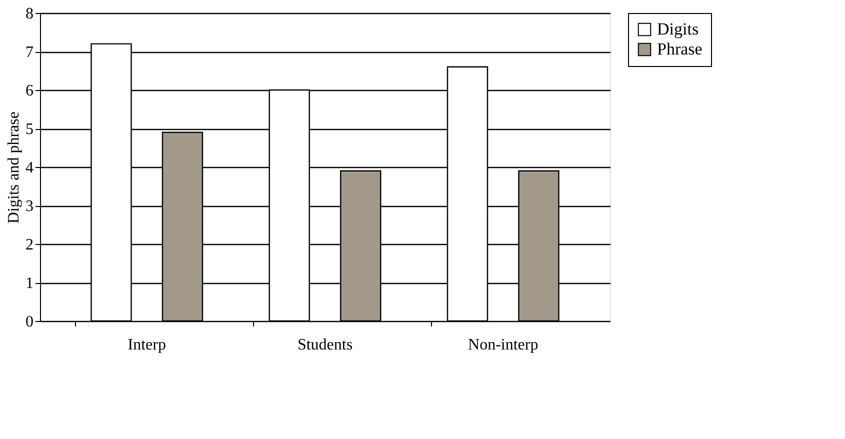  What do you see at coordinates (14, 168) in the screenshot?
I see `y-axis-title: Digits and phrase` at bounding box center [14, 168].